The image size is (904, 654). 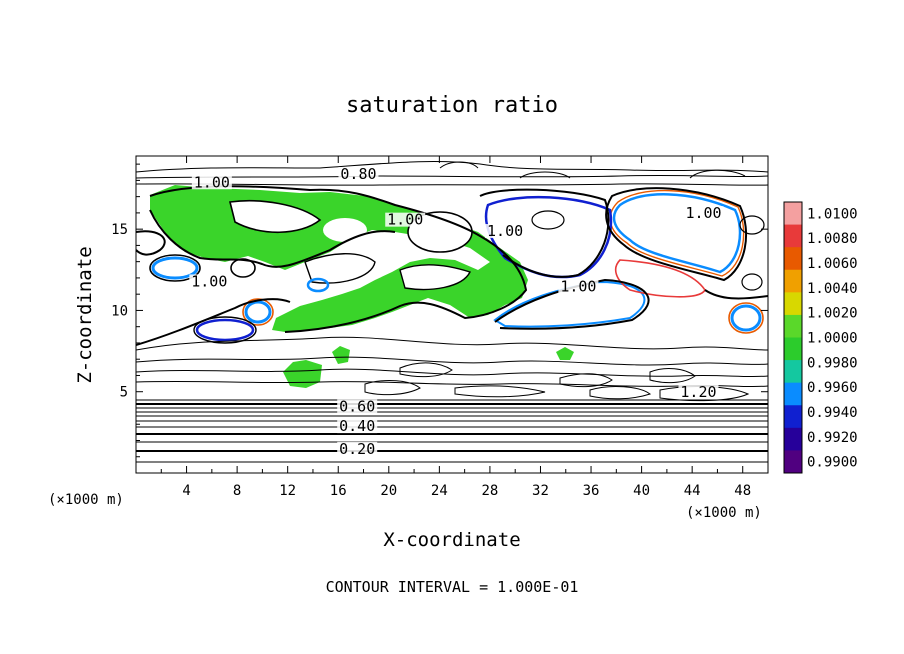 What do you see at coordinates (832, 214) in the screenshot?
I see `colorbar-tick-label: 1.0100` at bounding box center [832, 214].